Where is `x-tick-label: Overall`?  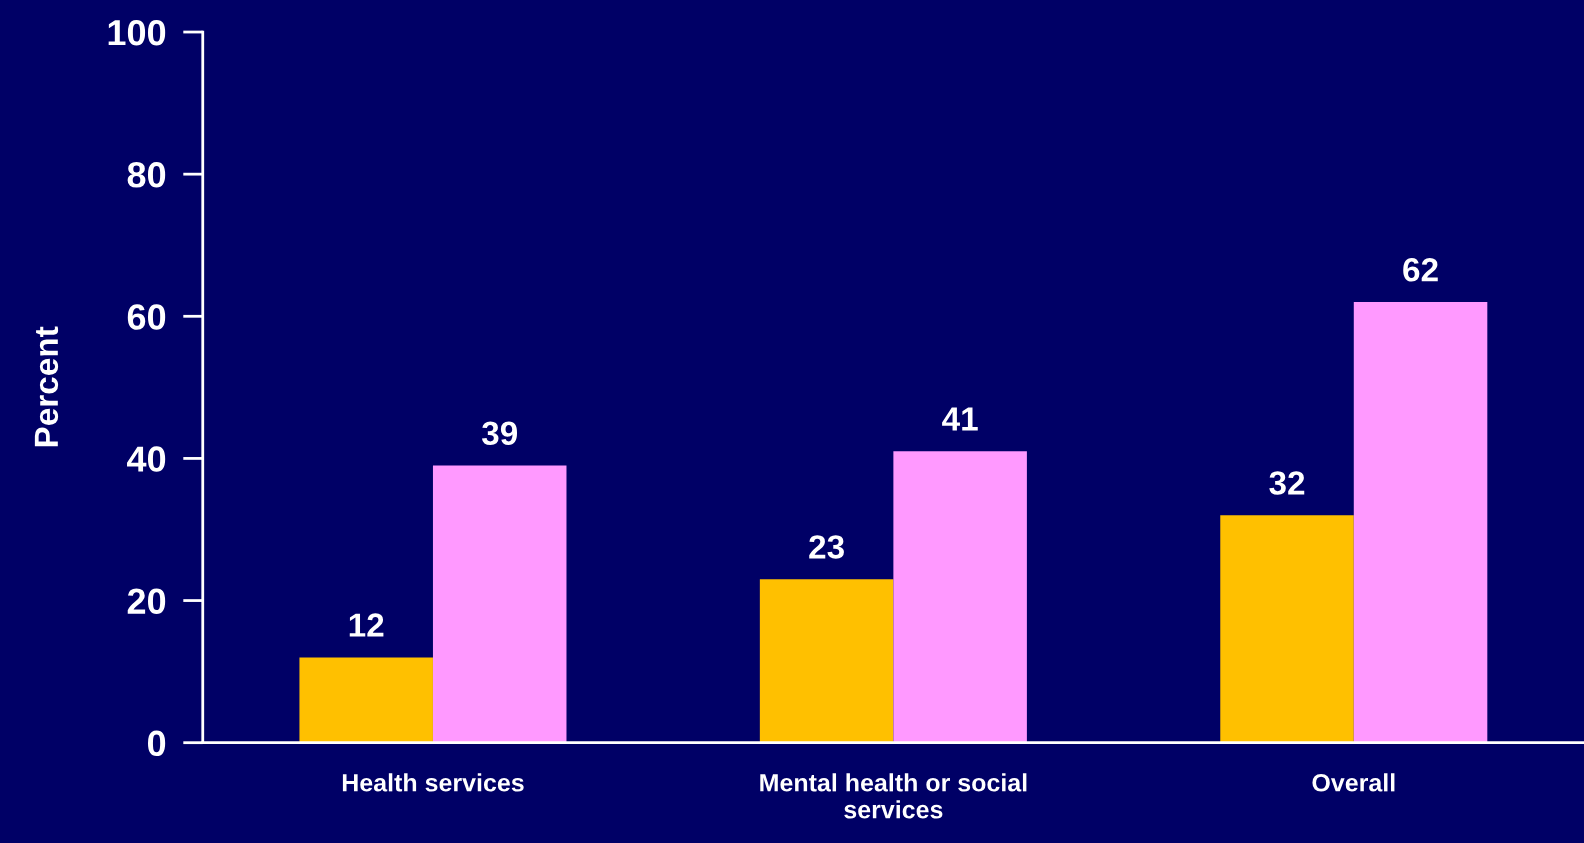
x-tick-label: Overall is located at coordinates (1353, 782).